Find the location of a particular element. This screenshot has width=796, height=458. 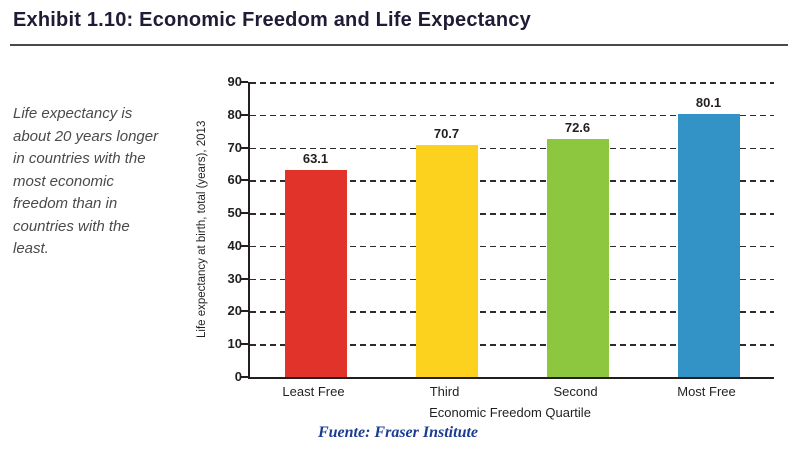

y-tick-label: 30 is located at coordinates (234, 278).